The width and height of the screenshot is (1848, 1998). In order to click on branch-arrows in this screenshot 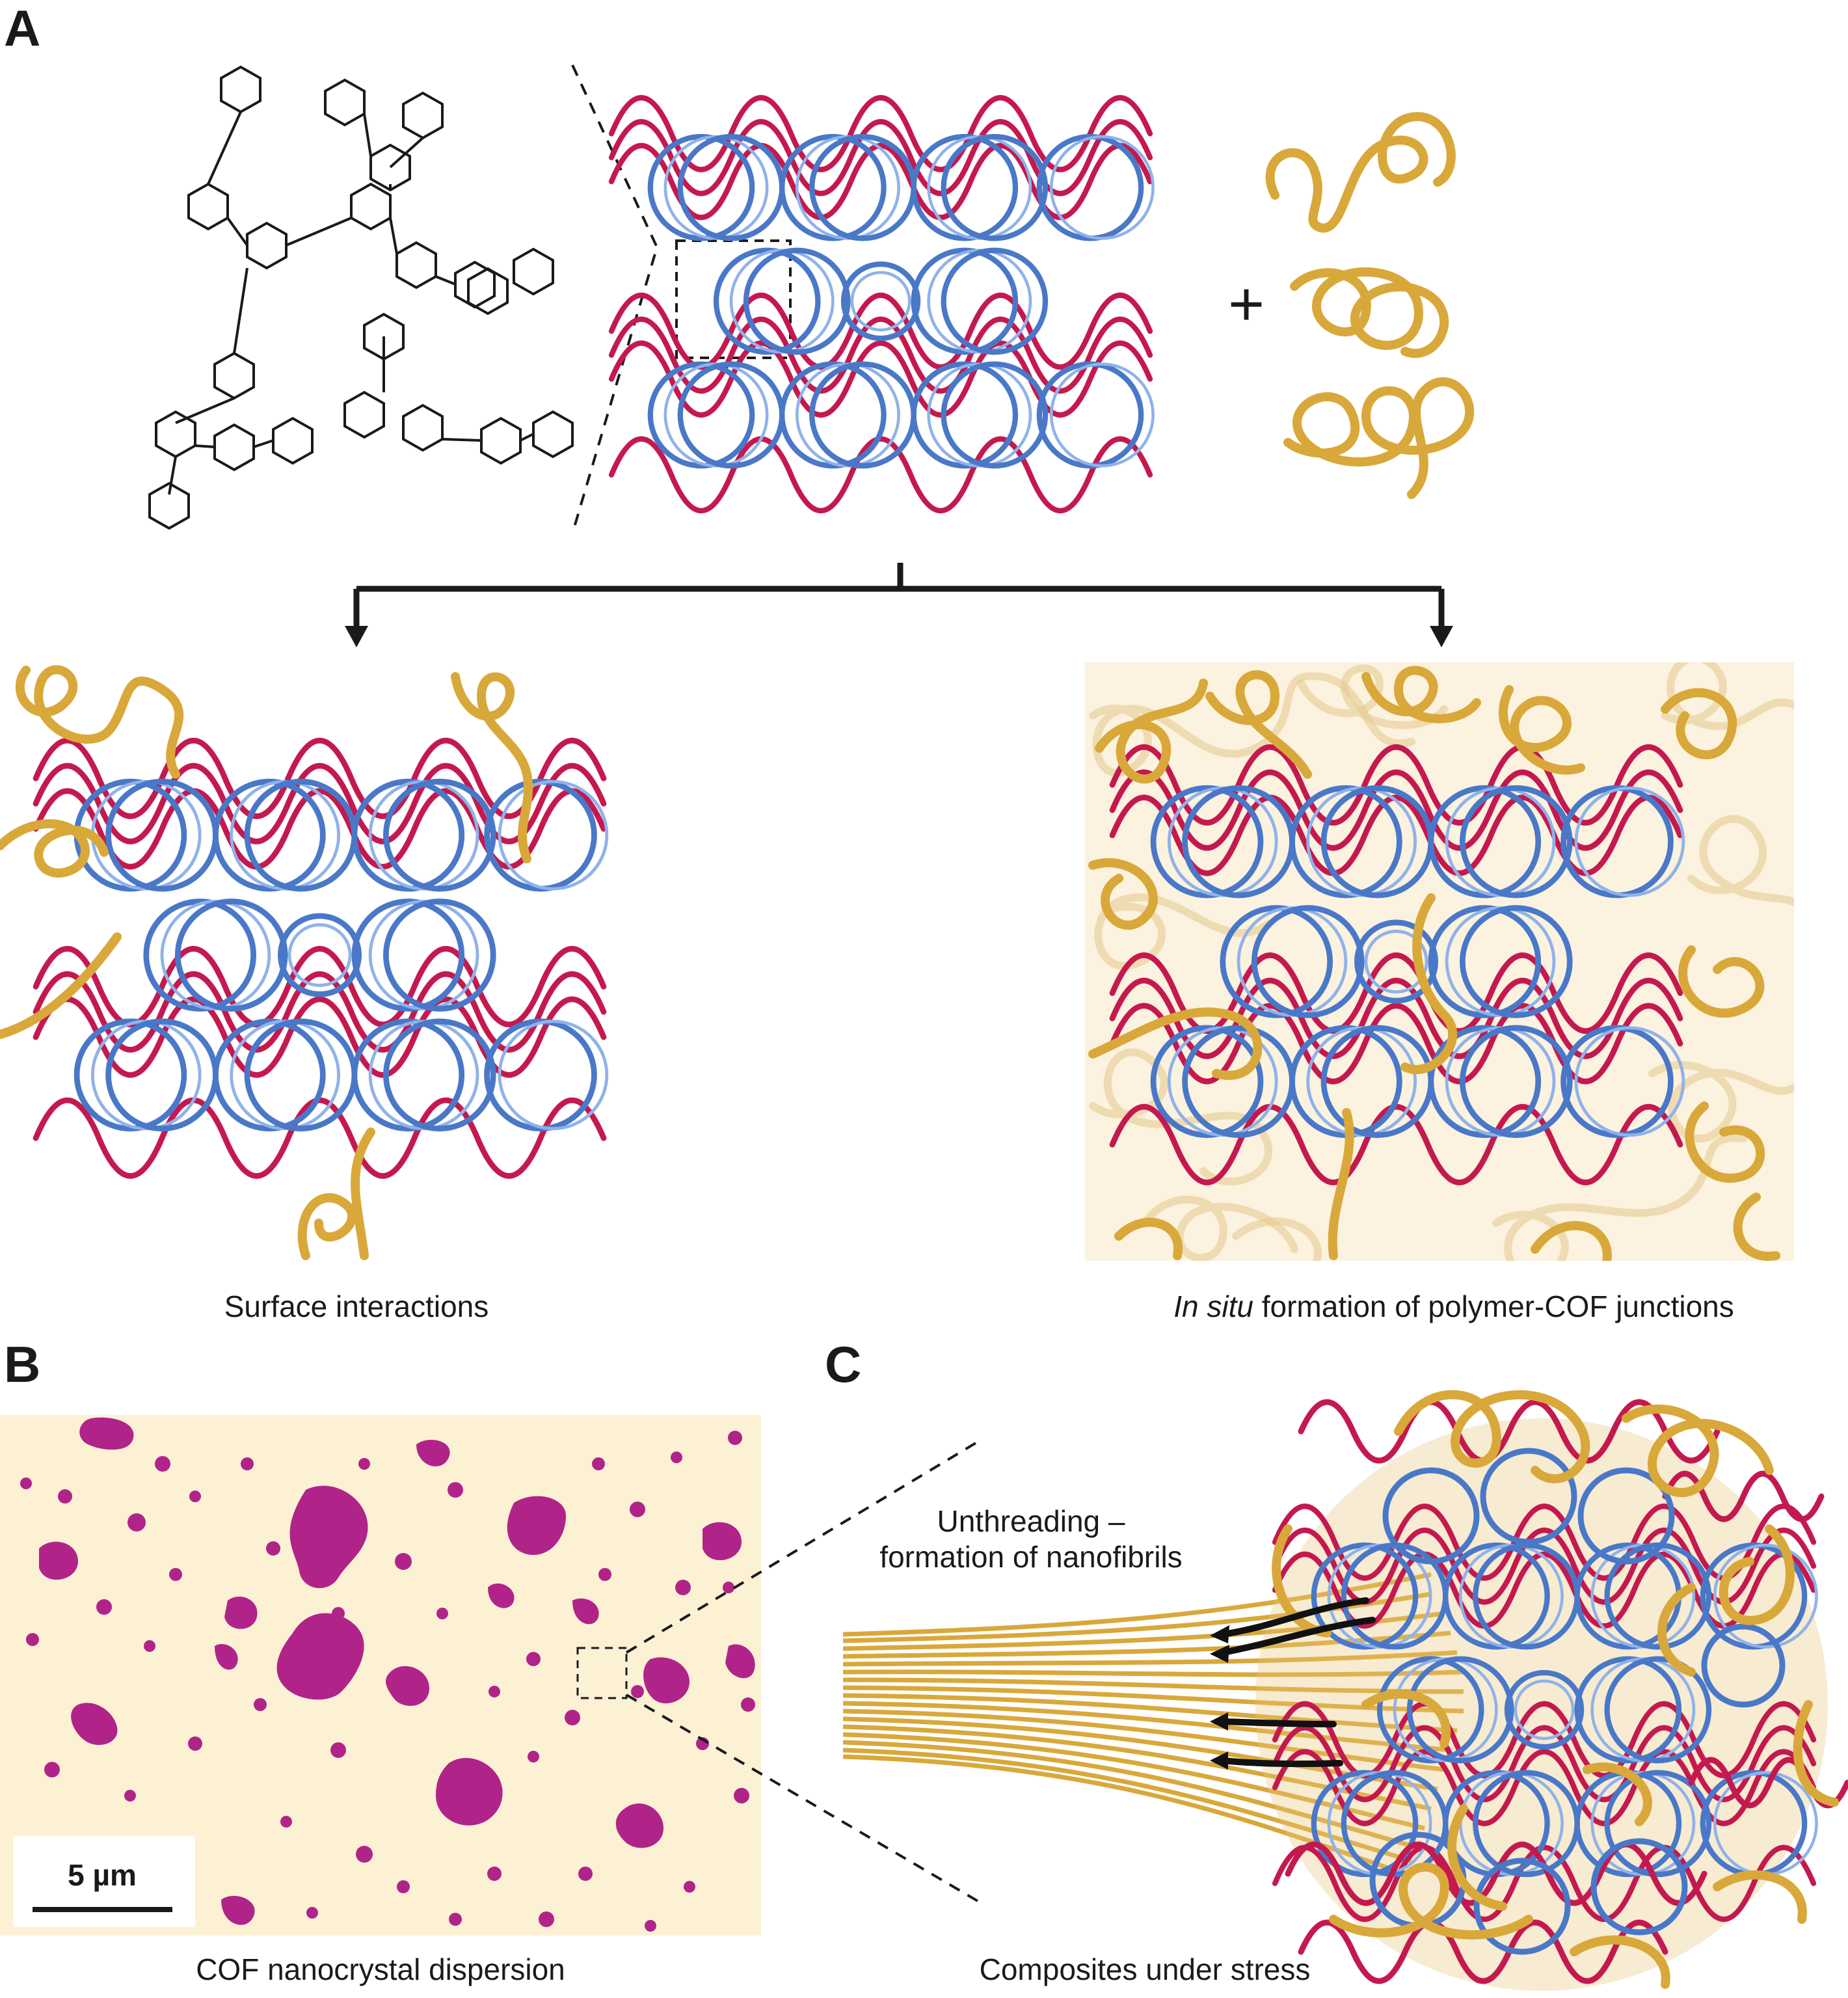, I will do `click(899, 595)`.